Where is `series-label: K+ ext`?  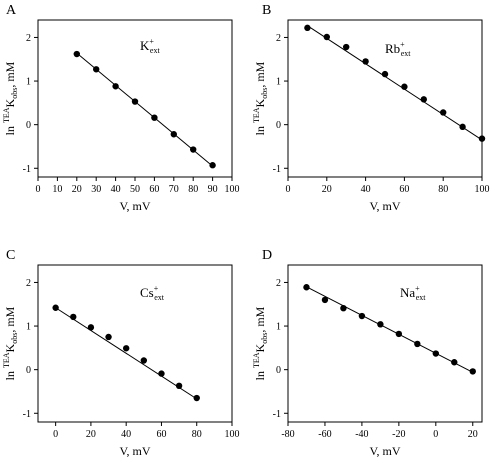 series-label: K+ ext is located at coordinates (150, 46).